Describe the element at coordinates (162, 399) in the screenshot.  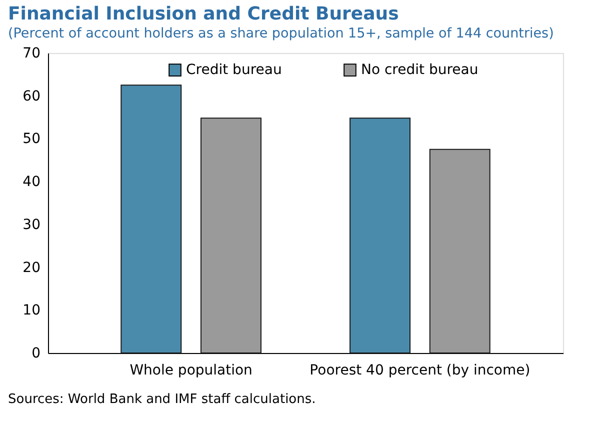
I see `source-note: Sources: World Bank and IMF staff calculations.` at that location.